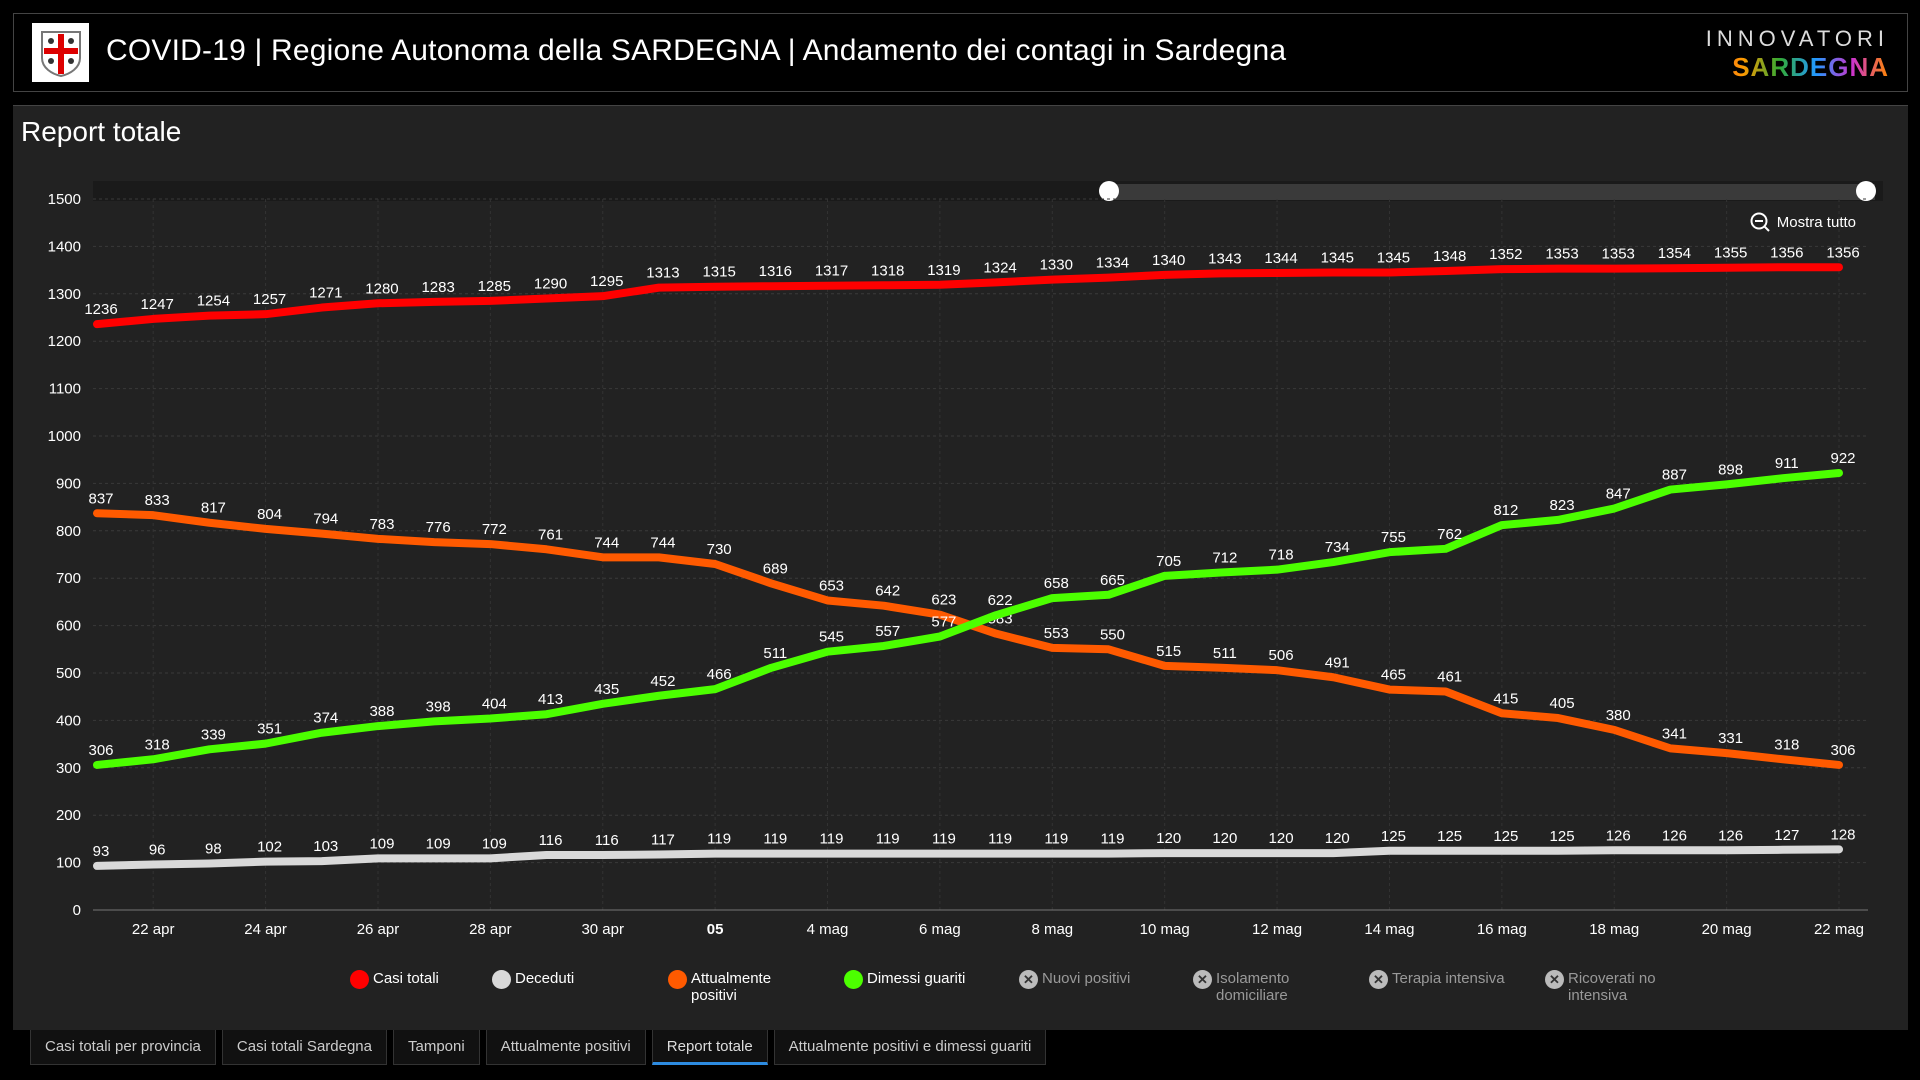 The height and width of the screenshot is (1080, 1920). I want to click on tab-tamponi: Tamponi, so click(436, 1047).